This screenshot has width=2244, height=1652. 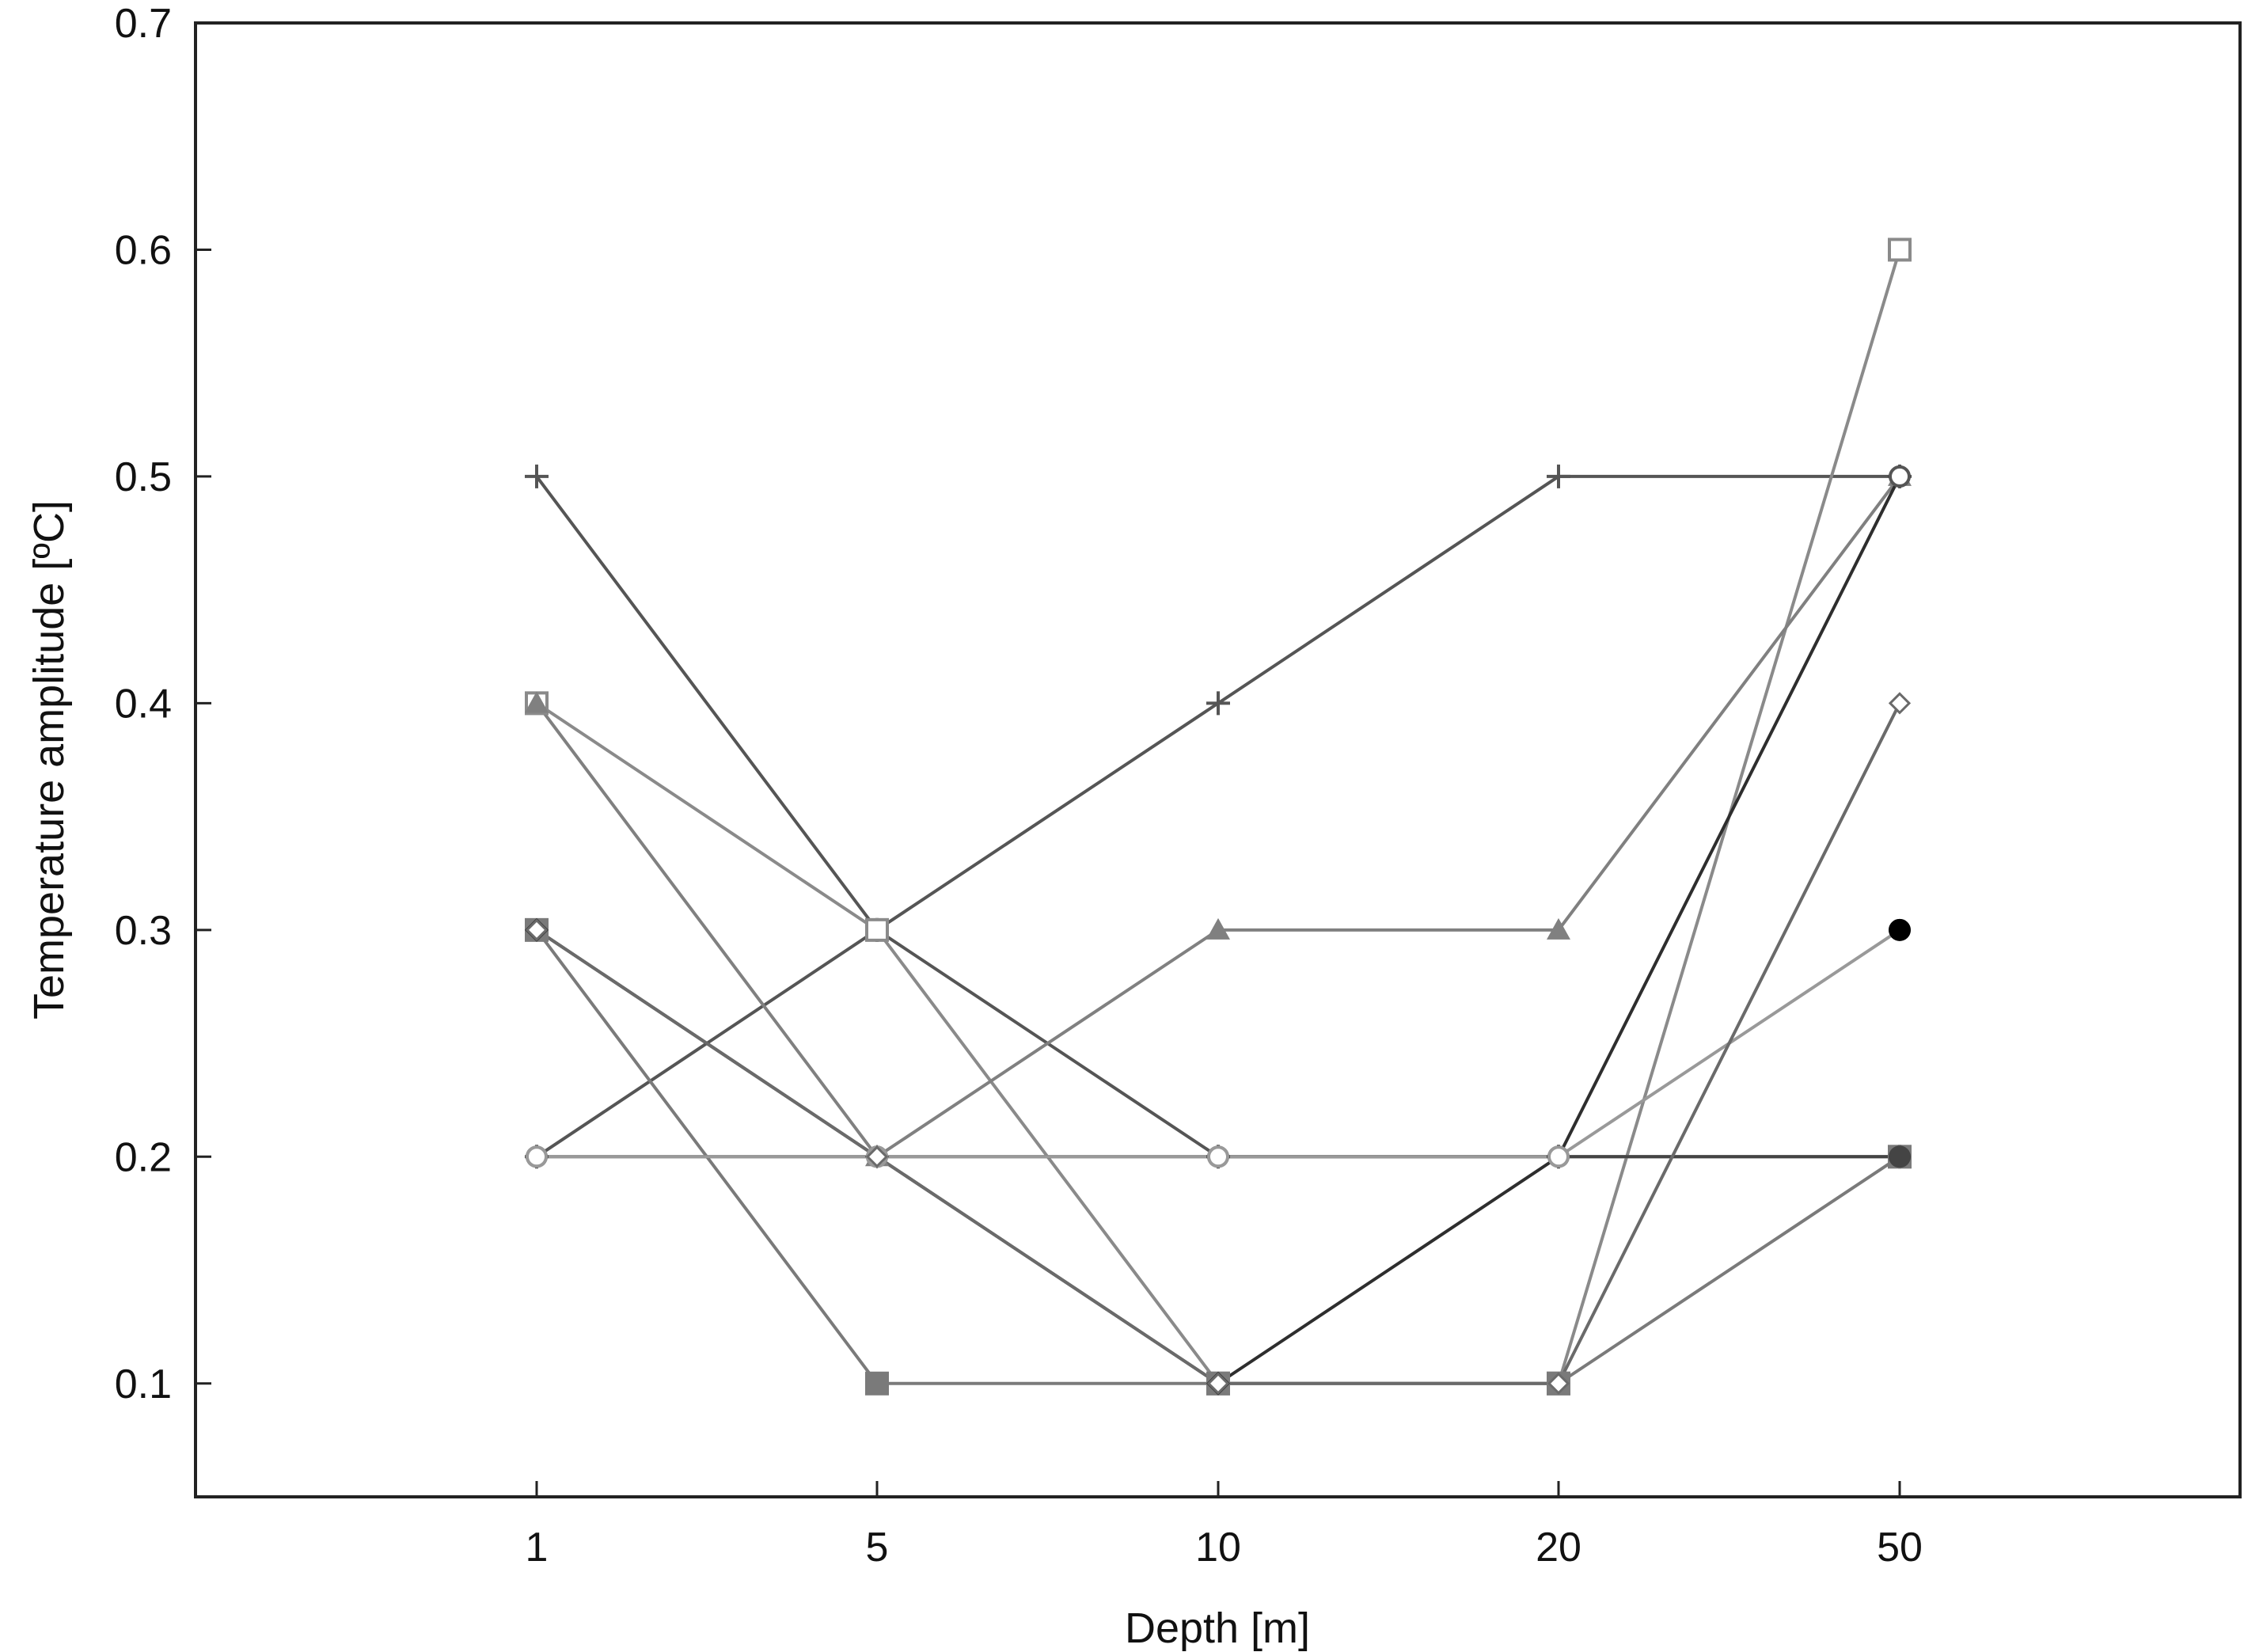 What do you see at coordinates (537, 1547) in the screenshot?
I see `x-tick-label: 1` at bounding box center [537, 1547].